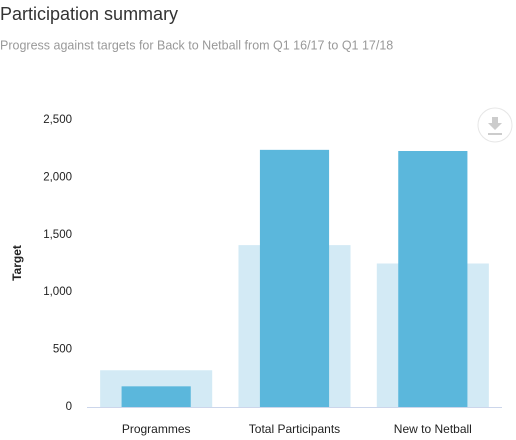 This screenshot has width=516, height=440. Describe the element at coordinates (69, 407) in the screenshot. I see `y-tick-label: 0` at that location.